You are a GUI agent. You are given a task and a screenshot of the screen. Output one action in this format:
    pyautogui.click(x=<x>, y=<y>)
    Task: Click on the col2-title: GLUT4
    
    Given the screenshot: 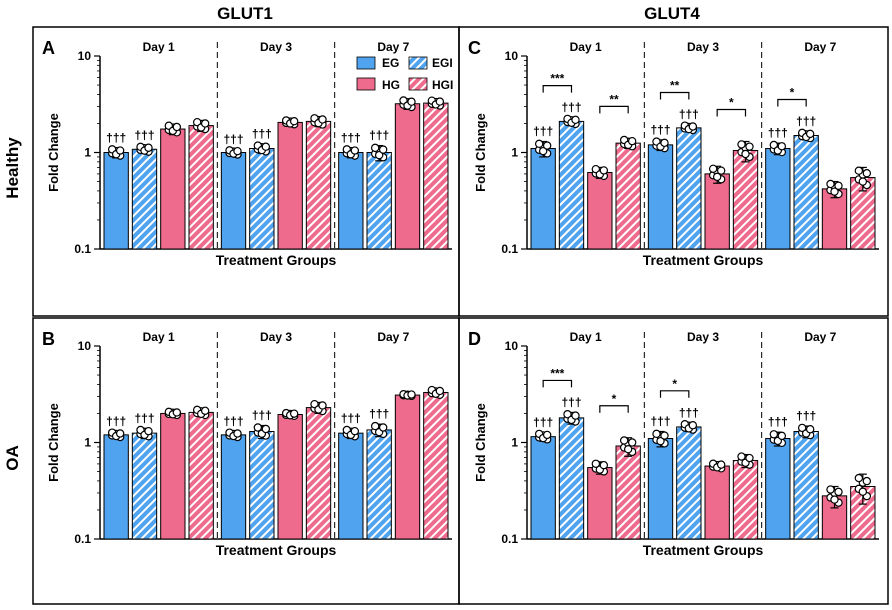 What is the action you would take?
    pyautogui.click(x=672, y=13)
    